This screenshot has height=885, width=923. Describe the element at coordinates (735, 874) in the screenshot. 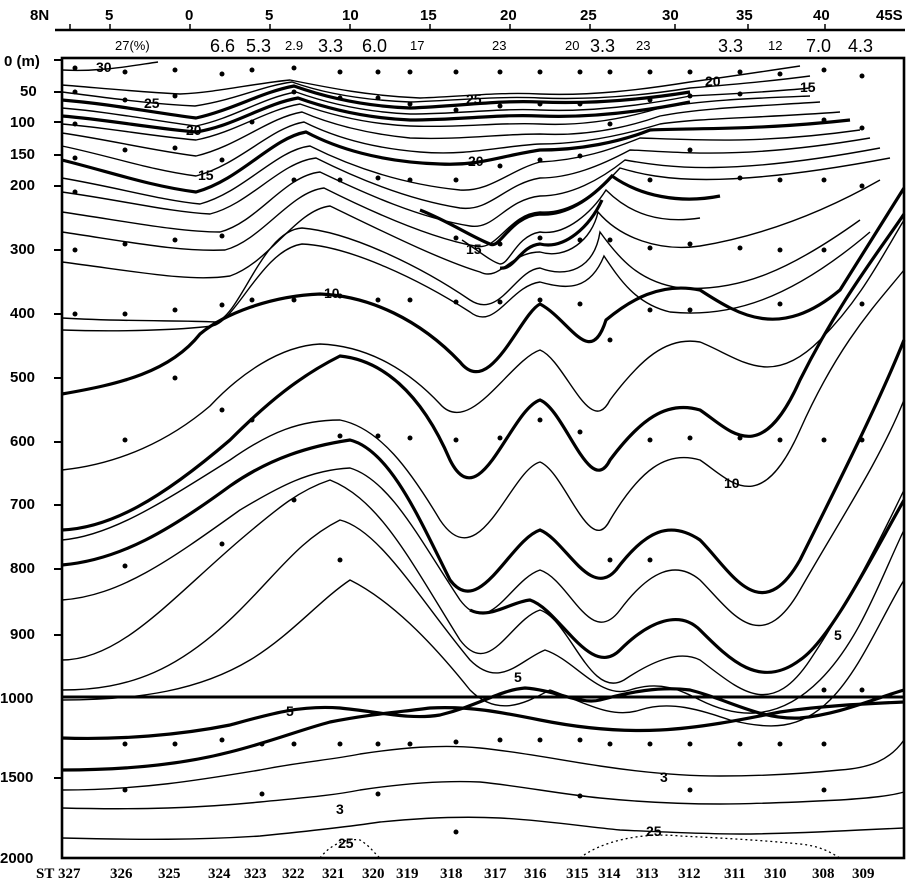

I see `station-label: 311` at that location.